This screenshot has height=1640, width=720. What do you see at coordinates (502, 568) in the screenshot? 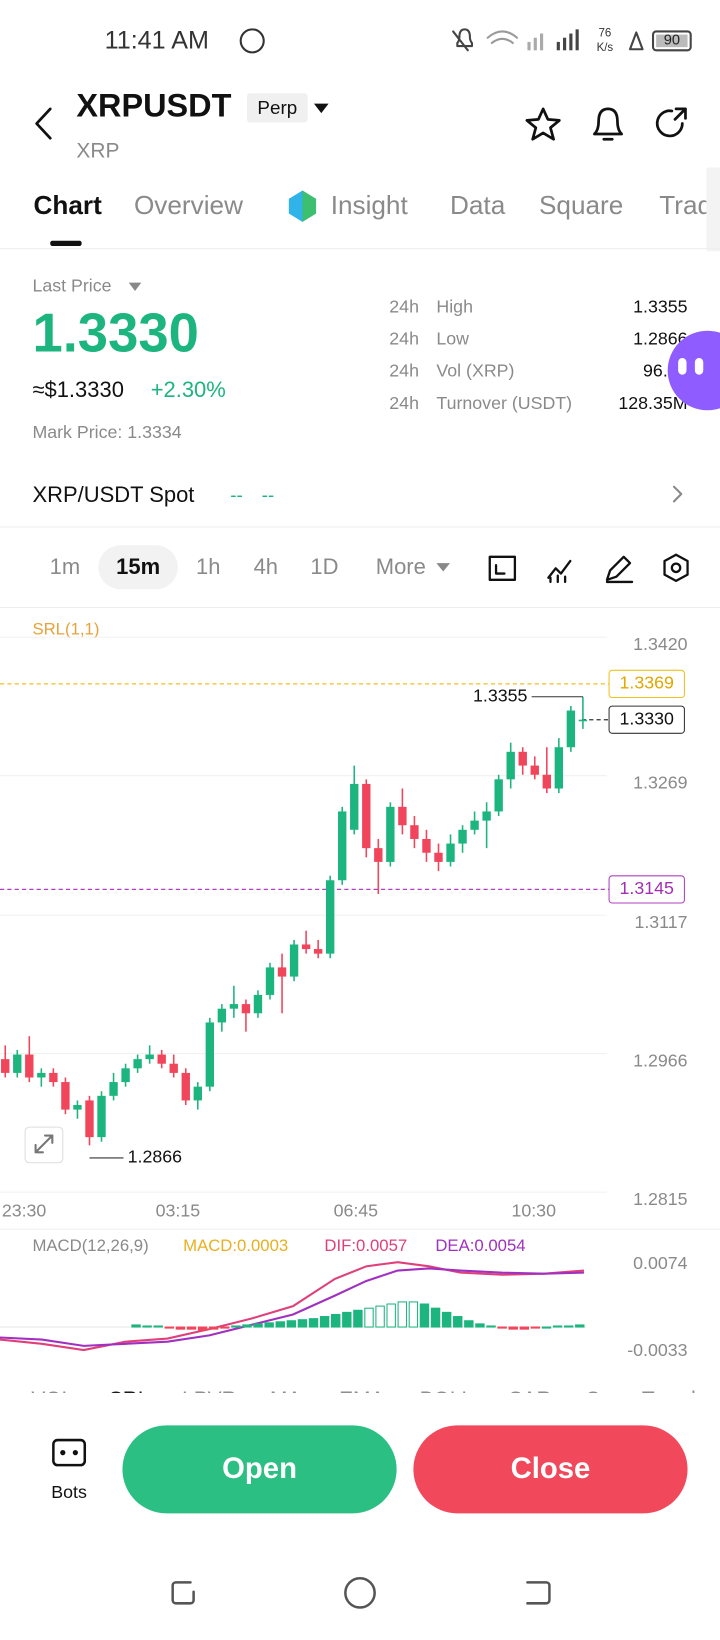
I see `fullscreen-icon` at bounding box center [502, 568].